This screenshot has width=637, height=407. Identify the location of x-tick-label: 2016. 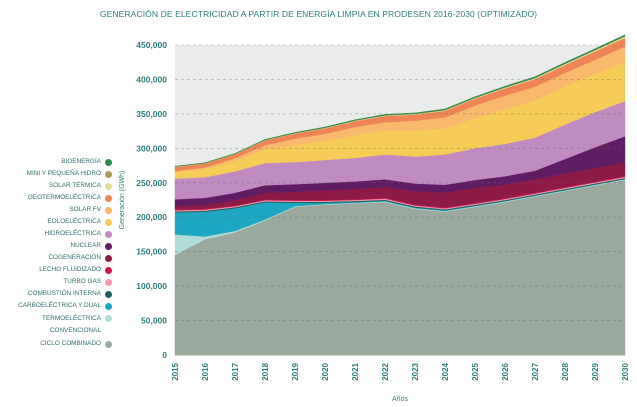
(205, 371).